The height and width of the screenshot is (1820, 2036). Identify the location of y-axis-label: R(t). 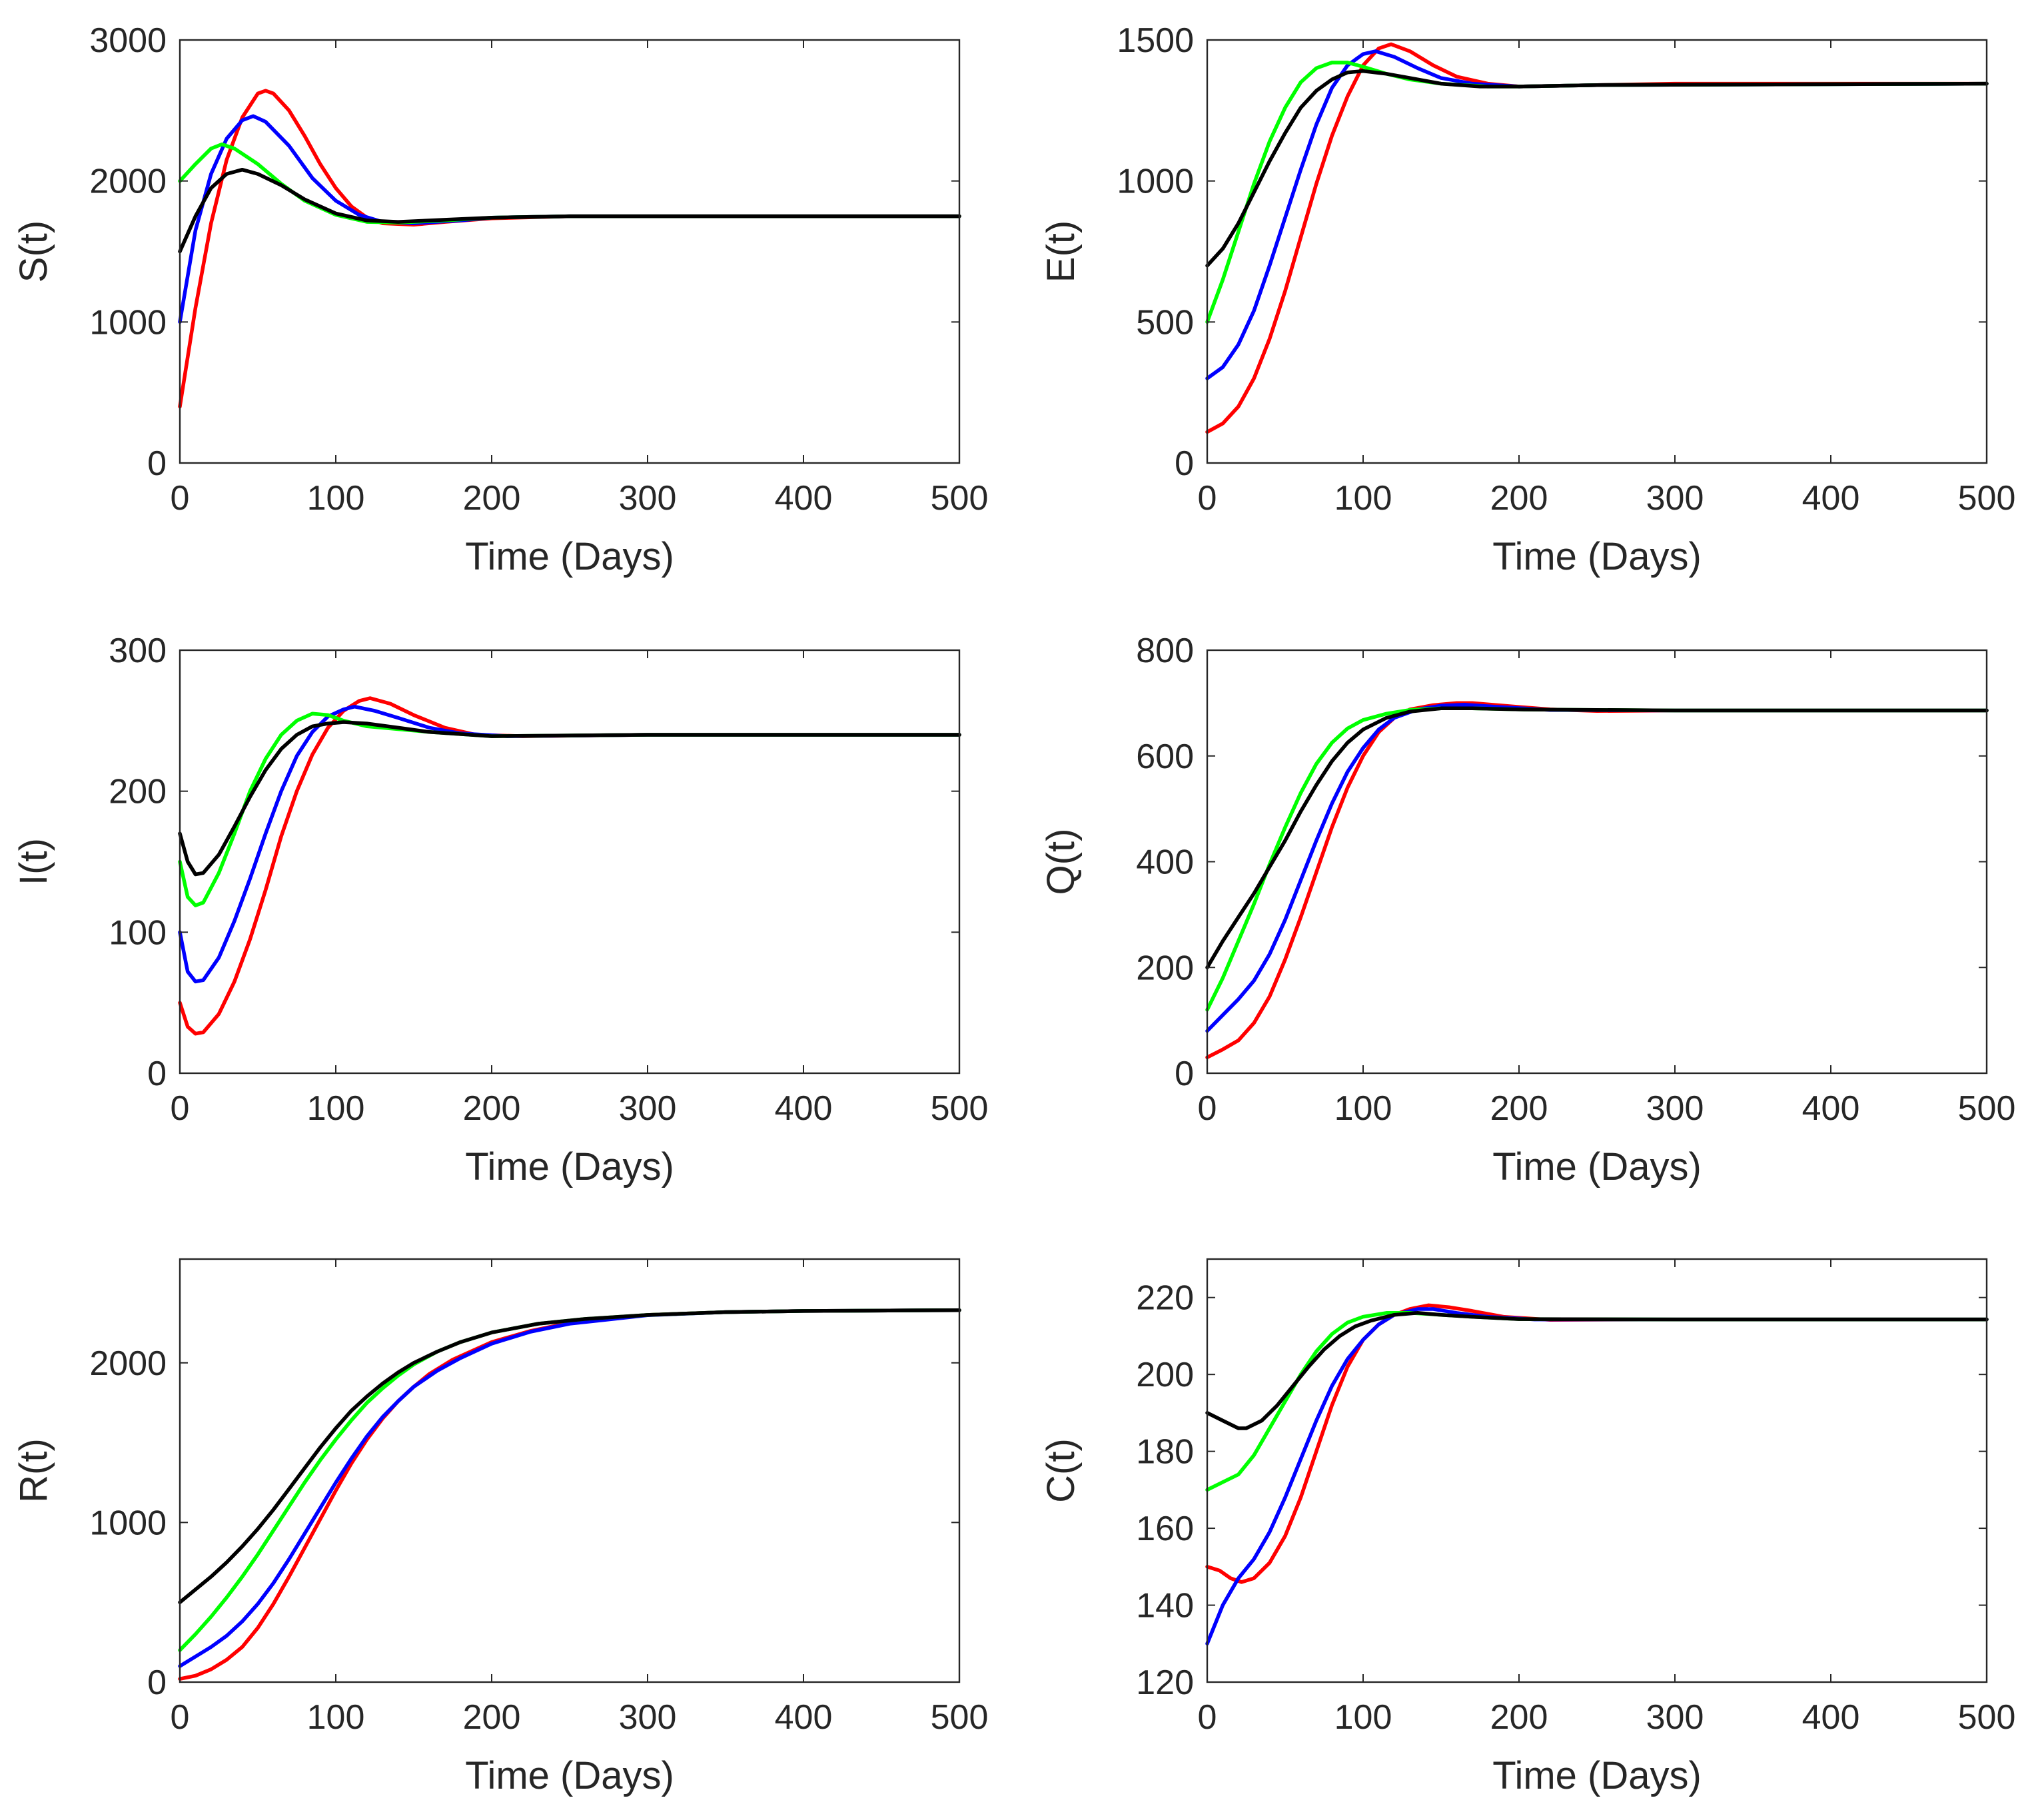
(33, 1470).